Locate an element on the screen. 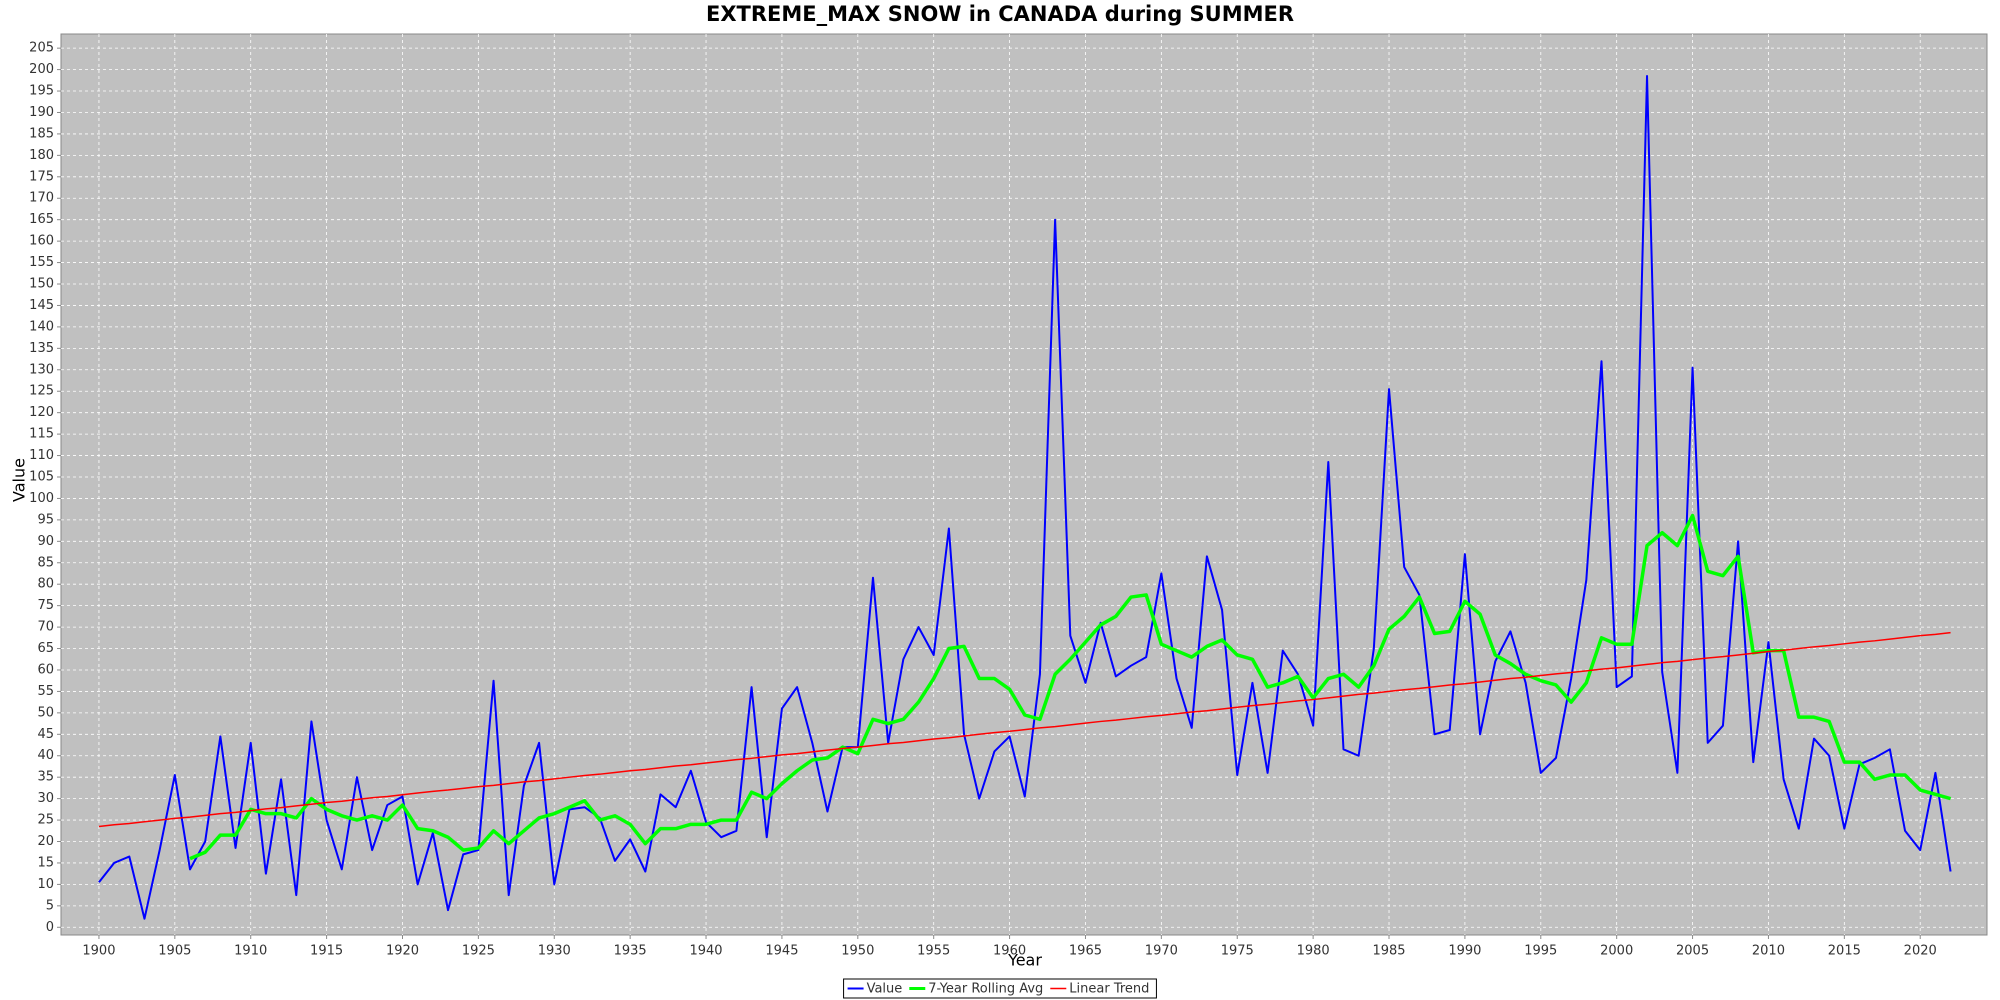 The width and height of the screenshot is (2000, 1000). y-tick-label: 70 is located at coordinates (45, 627).